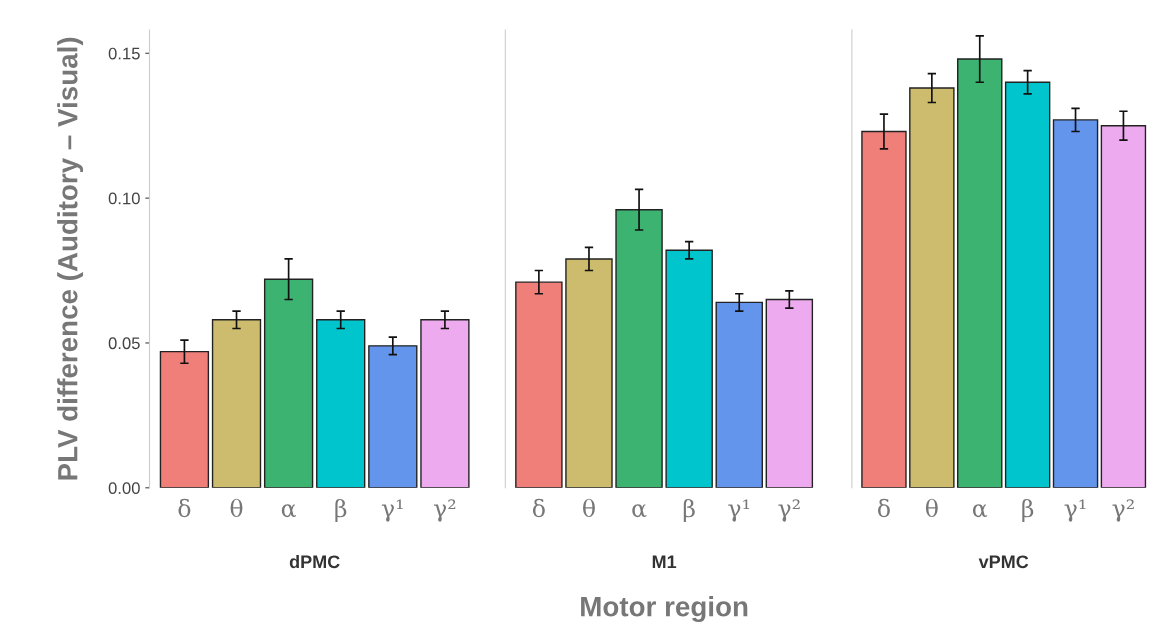 The image size is (1159, 627). What do you see at coordinates (314, 561) in the screenshot?
I see `text: dPMC` at bounding box center [314, 561].